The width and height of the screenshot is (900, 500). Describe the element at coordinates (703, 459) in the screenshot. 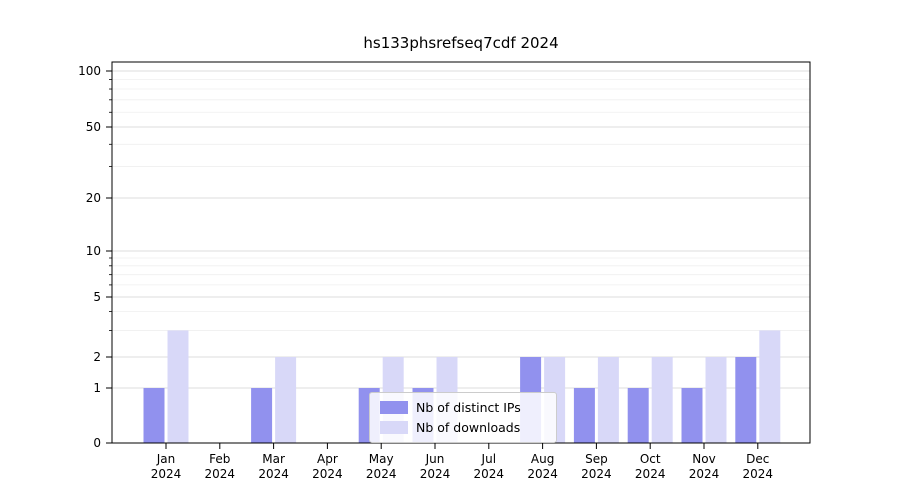

I see `x-tick-month-label: Nov` at that location.